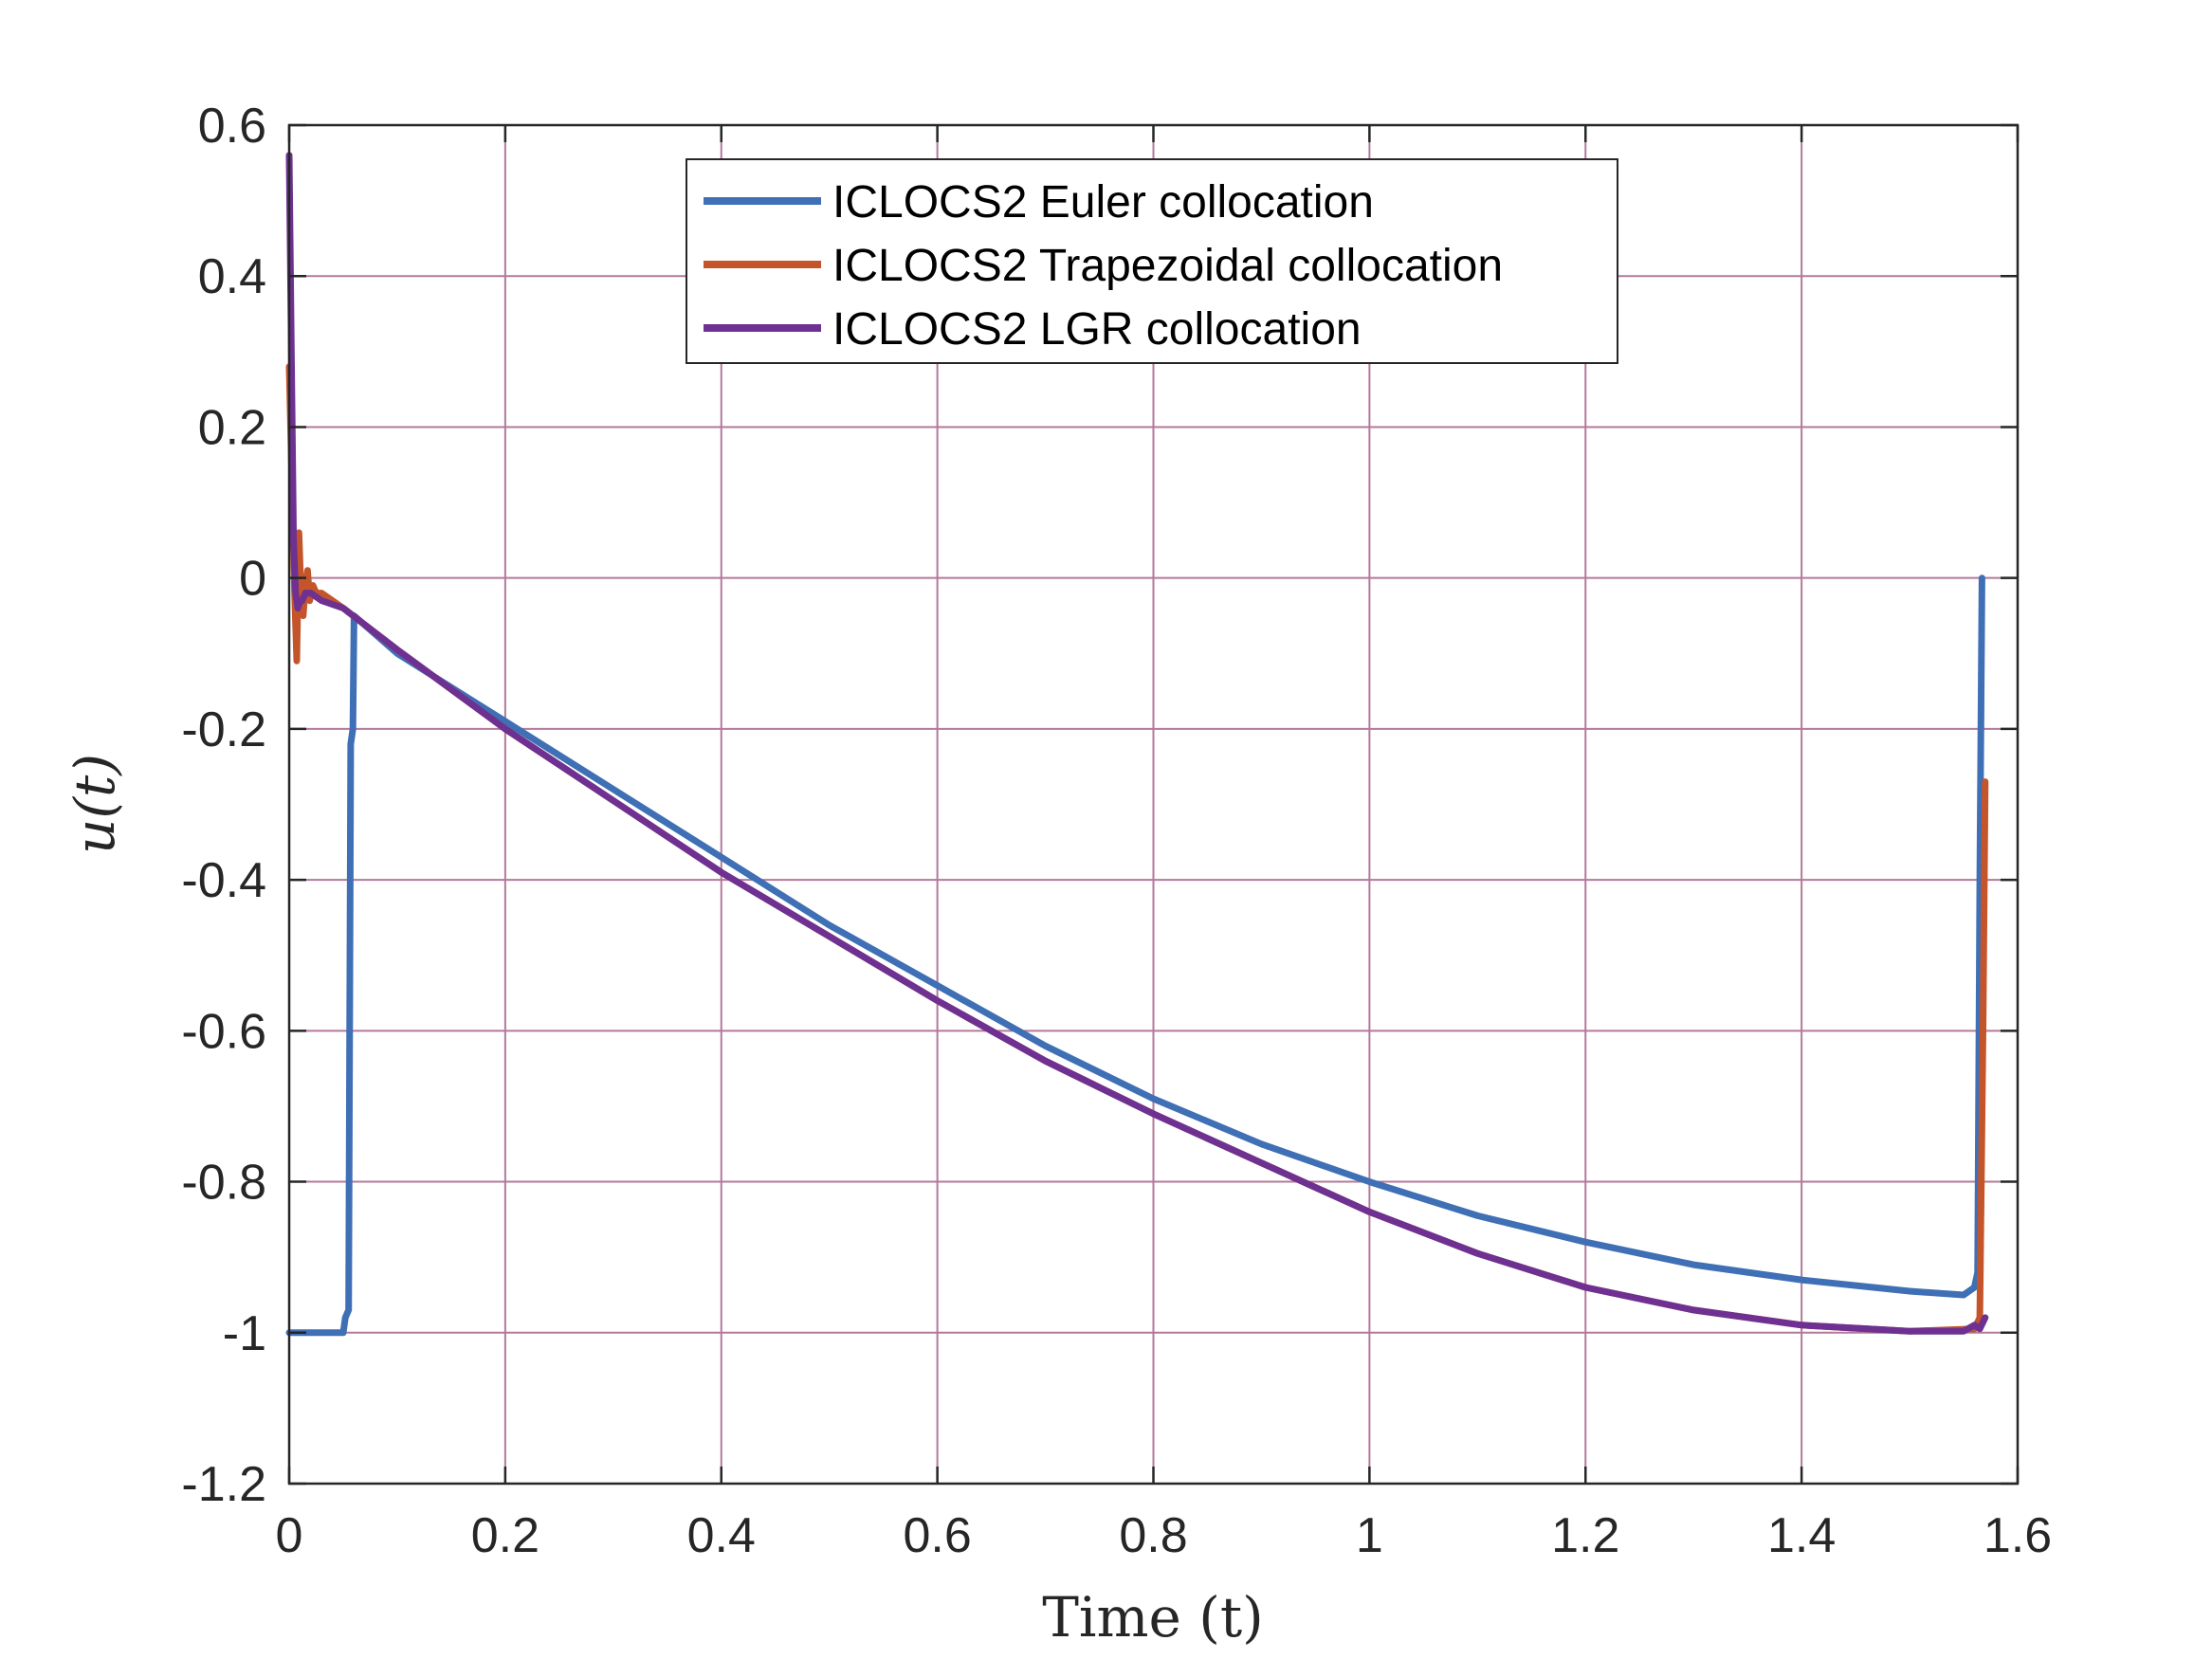 This screenshot has width=2212, height=1659. I want to click on y-tick-label: -0.8, so click(223, 1183).